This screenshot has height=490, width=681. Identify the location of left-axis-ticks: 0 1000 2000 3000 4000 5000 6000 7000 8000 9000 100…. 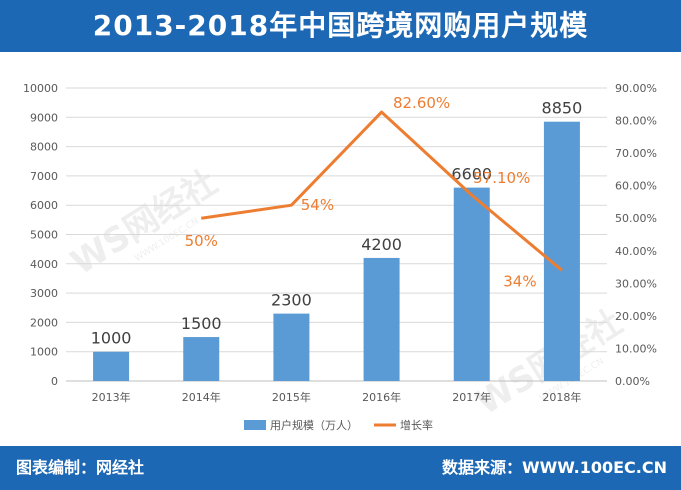
(40, 235).